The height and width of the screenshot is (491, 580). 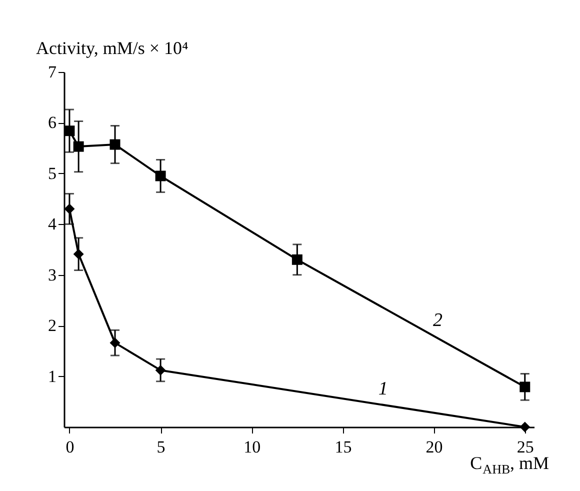 I want to click on y-tick-label: 7, so click(x=52, y=72).